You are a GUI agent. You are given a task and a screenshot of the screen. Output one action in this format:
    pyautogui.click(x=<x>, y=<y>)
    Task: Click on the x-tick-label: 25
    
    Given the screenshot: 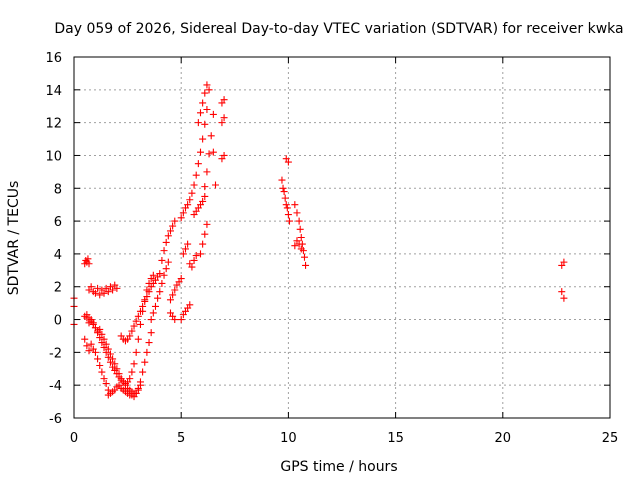 What is the action you would take?
    pyautogui.click(x=610, y=438)
    